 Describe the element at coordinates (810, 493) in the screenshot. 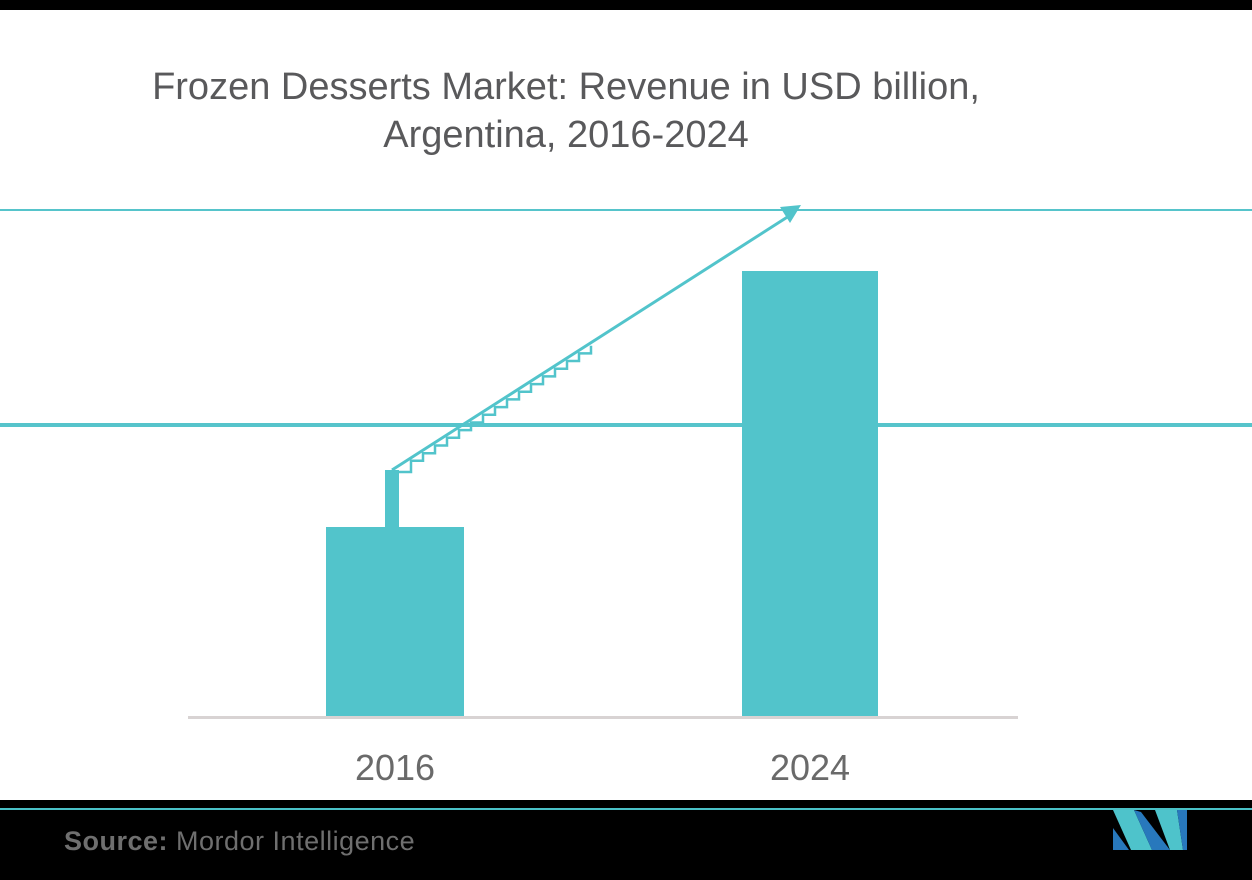

I see `bar-2024` at that location.